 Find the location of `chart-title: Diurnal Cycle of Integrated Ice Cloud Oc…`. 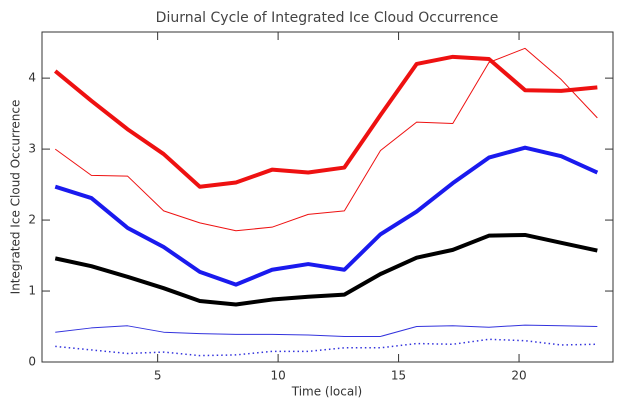

chart-title: Diurnal Cycle of Integrated Ice Cloud Oc… is located at coordinates (327, 18).